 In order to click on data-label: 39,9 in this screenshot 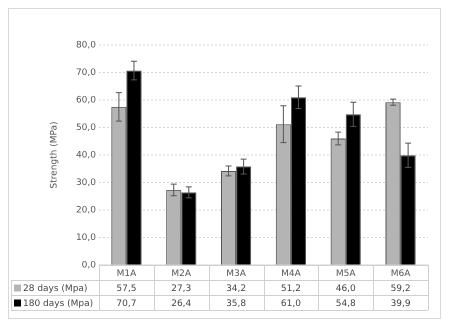, I will do `click(400, 303)`.